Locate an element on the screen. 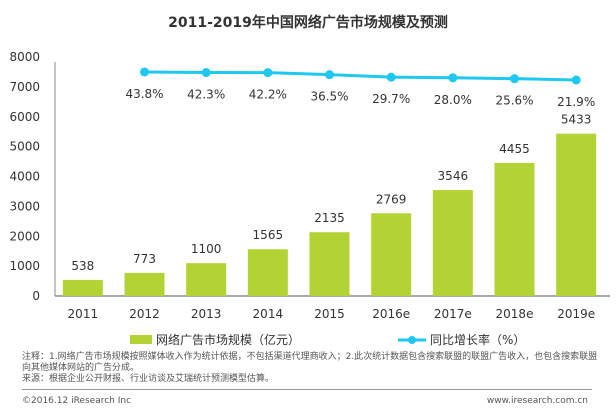 The width and height of the screenshot is (616, 413). x-tick-label: 2016e is located at coordinates (391, 314).